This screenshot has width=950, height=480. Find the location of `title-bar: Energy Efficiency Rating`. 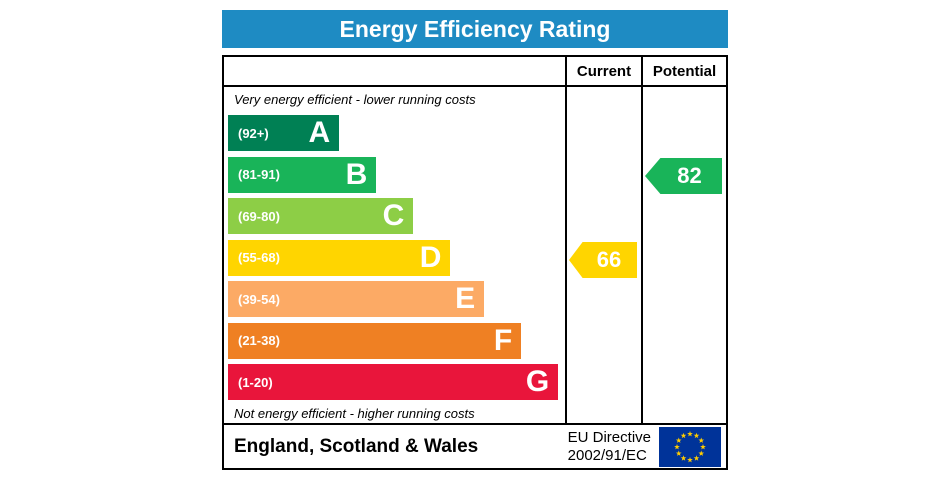

title-bar: Energy Efficiency Rating is located at coordinates (475, 29).